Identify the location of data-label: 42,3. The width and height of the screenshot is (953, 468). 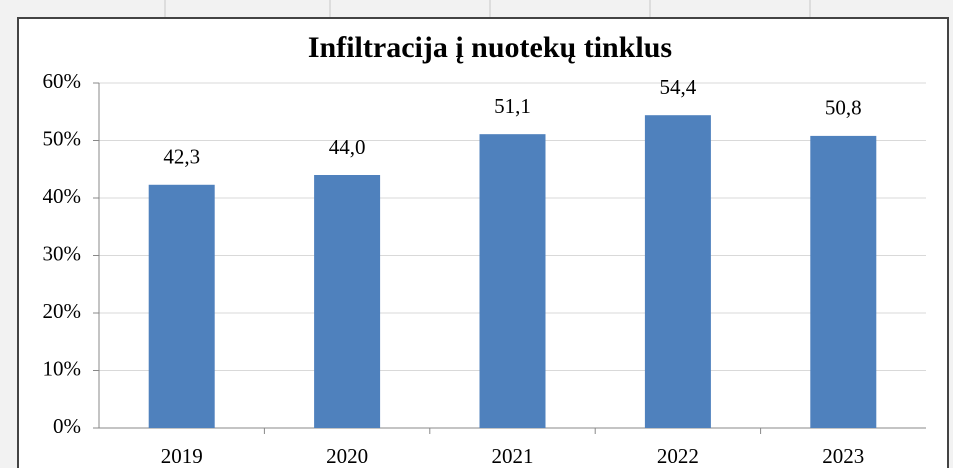
(181, 157).